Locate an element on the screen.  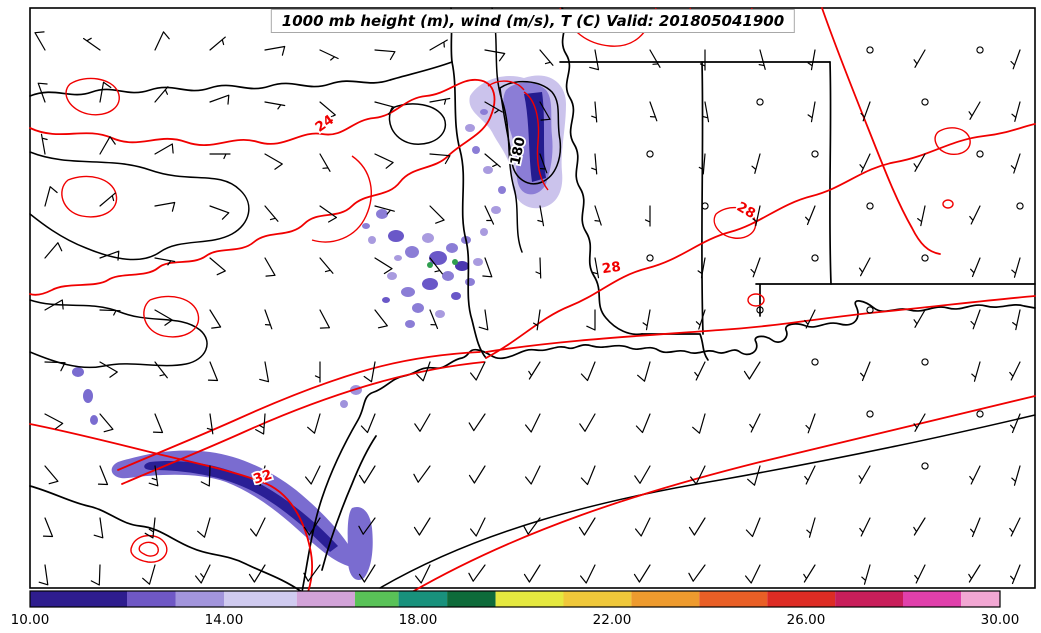
precip-blob is located at coordinates (535, 137).